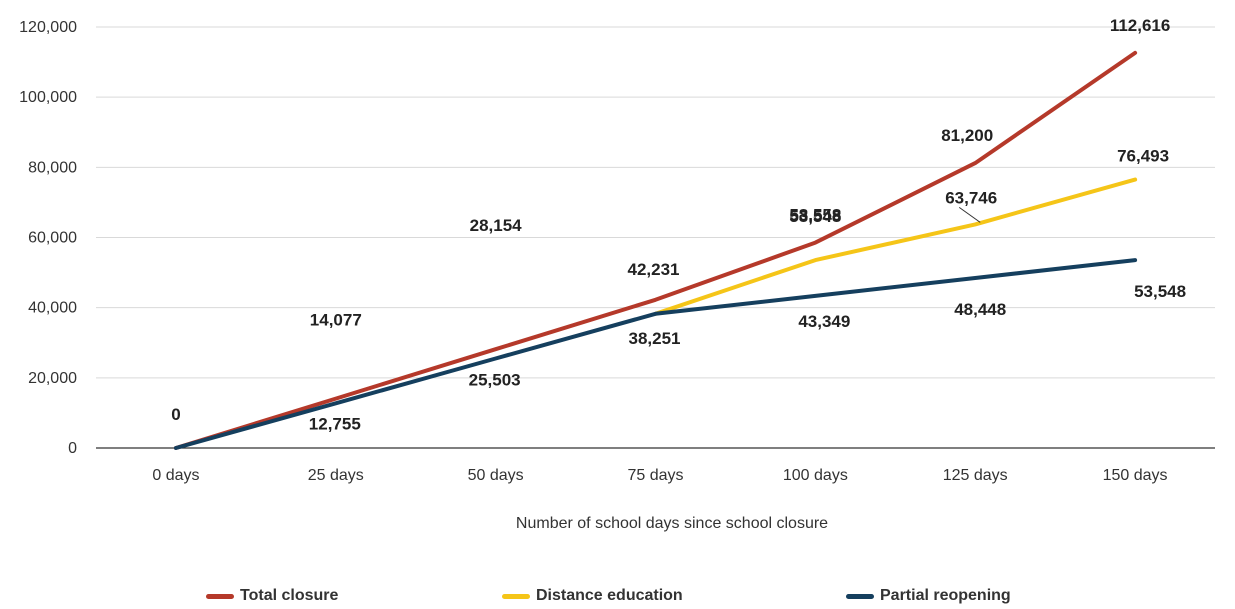  Describe the element at coordinates (609, 595) in the screenshot. I see `legend-label-distance-education: Distance education` at that location.